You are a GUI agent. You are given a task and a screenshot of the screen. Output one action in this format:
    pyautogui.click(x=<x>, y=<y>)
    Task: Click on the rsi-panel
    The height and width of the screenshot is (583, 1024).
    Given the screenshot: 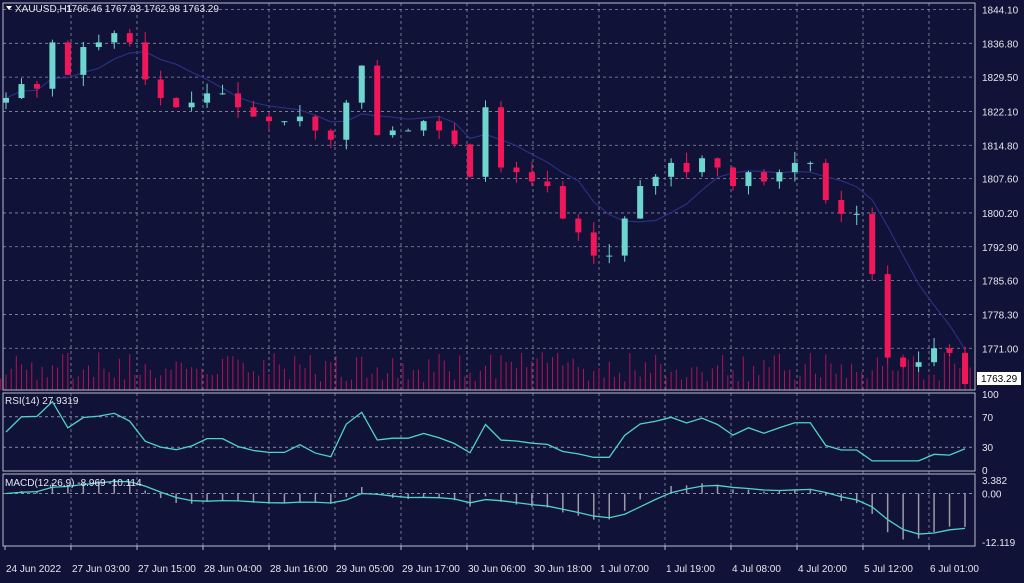 What is the action you would take?
    pyautogui.click(x=485, y=431)
    